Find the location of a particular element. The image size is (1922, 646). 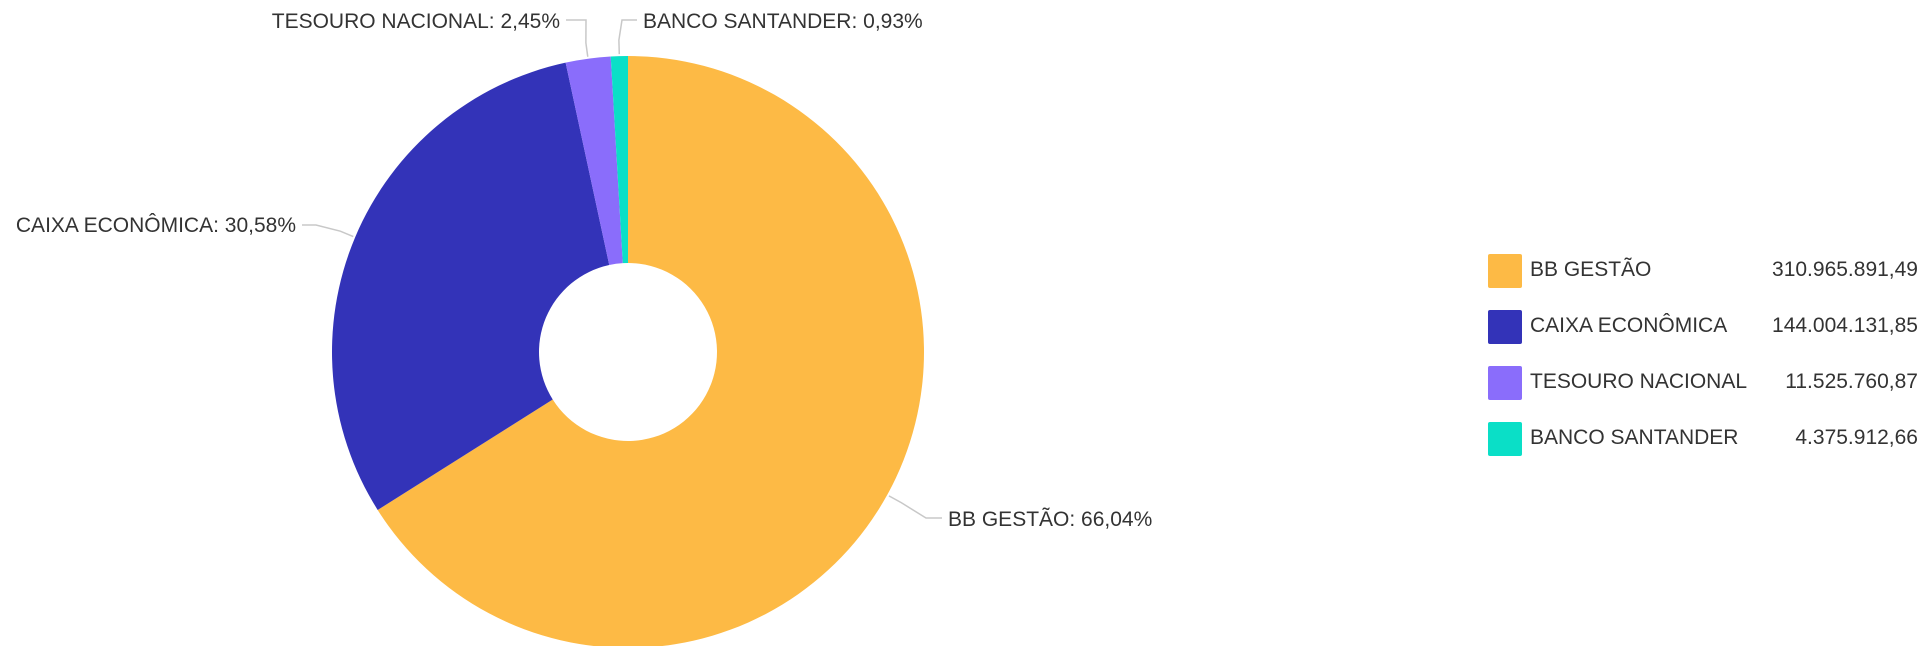

legend-label: BANCO SANTANDER is located at coordinates (1634, 437).